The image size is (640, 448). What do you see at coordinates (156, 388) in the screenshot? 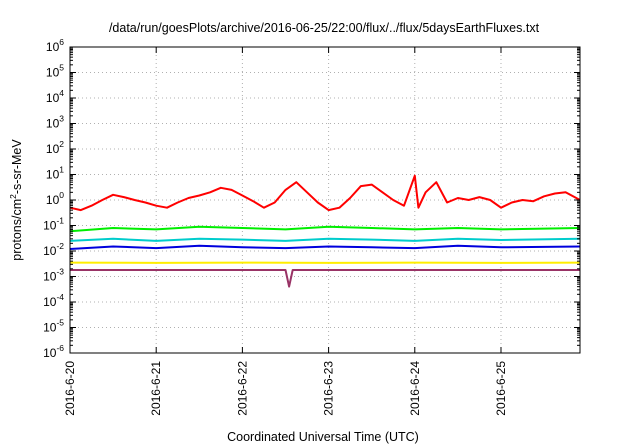
I see `x-tick-label: 2016-6-21` at bounding box center [156, 388].